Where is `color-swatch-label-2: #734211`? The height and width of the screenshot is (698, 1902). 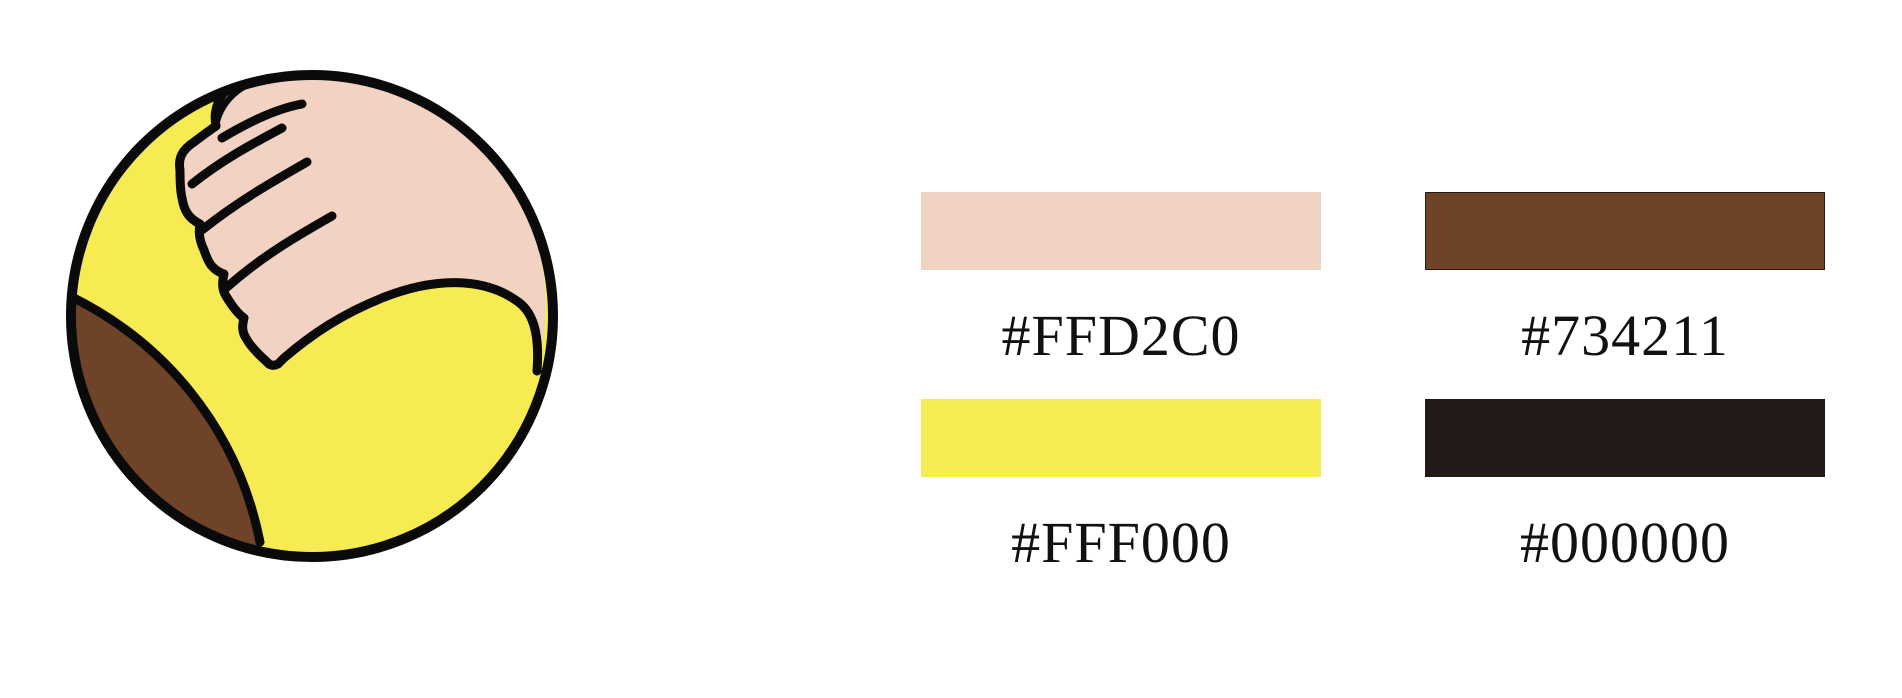 color-swatch-label-2: #734211 is located at coordinates (1625, 335).